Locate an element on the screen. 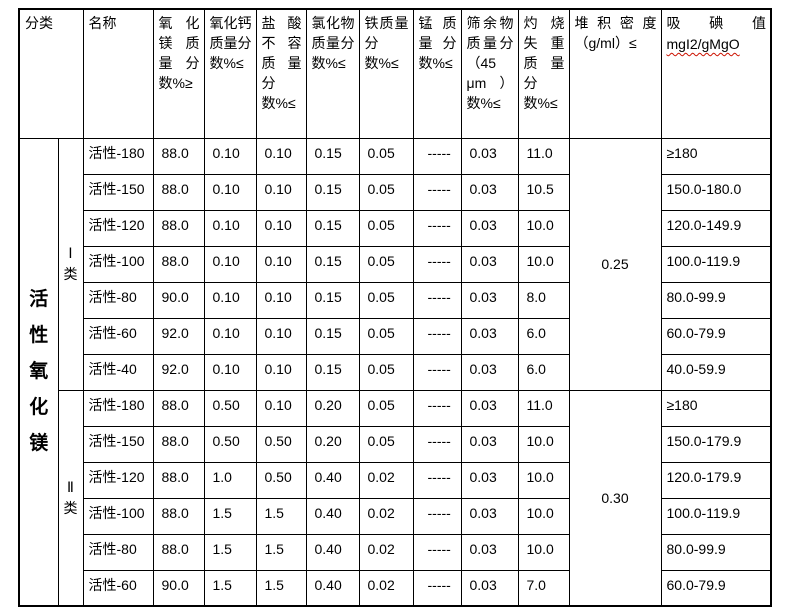  cell-loss: 7.0 is located at coordinates (543, 588).